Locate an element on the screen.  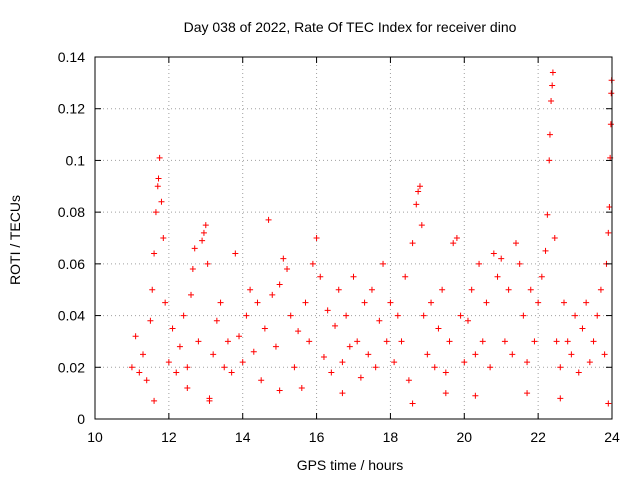
x-tick-label: 10 is located at coordinates (95, 437).